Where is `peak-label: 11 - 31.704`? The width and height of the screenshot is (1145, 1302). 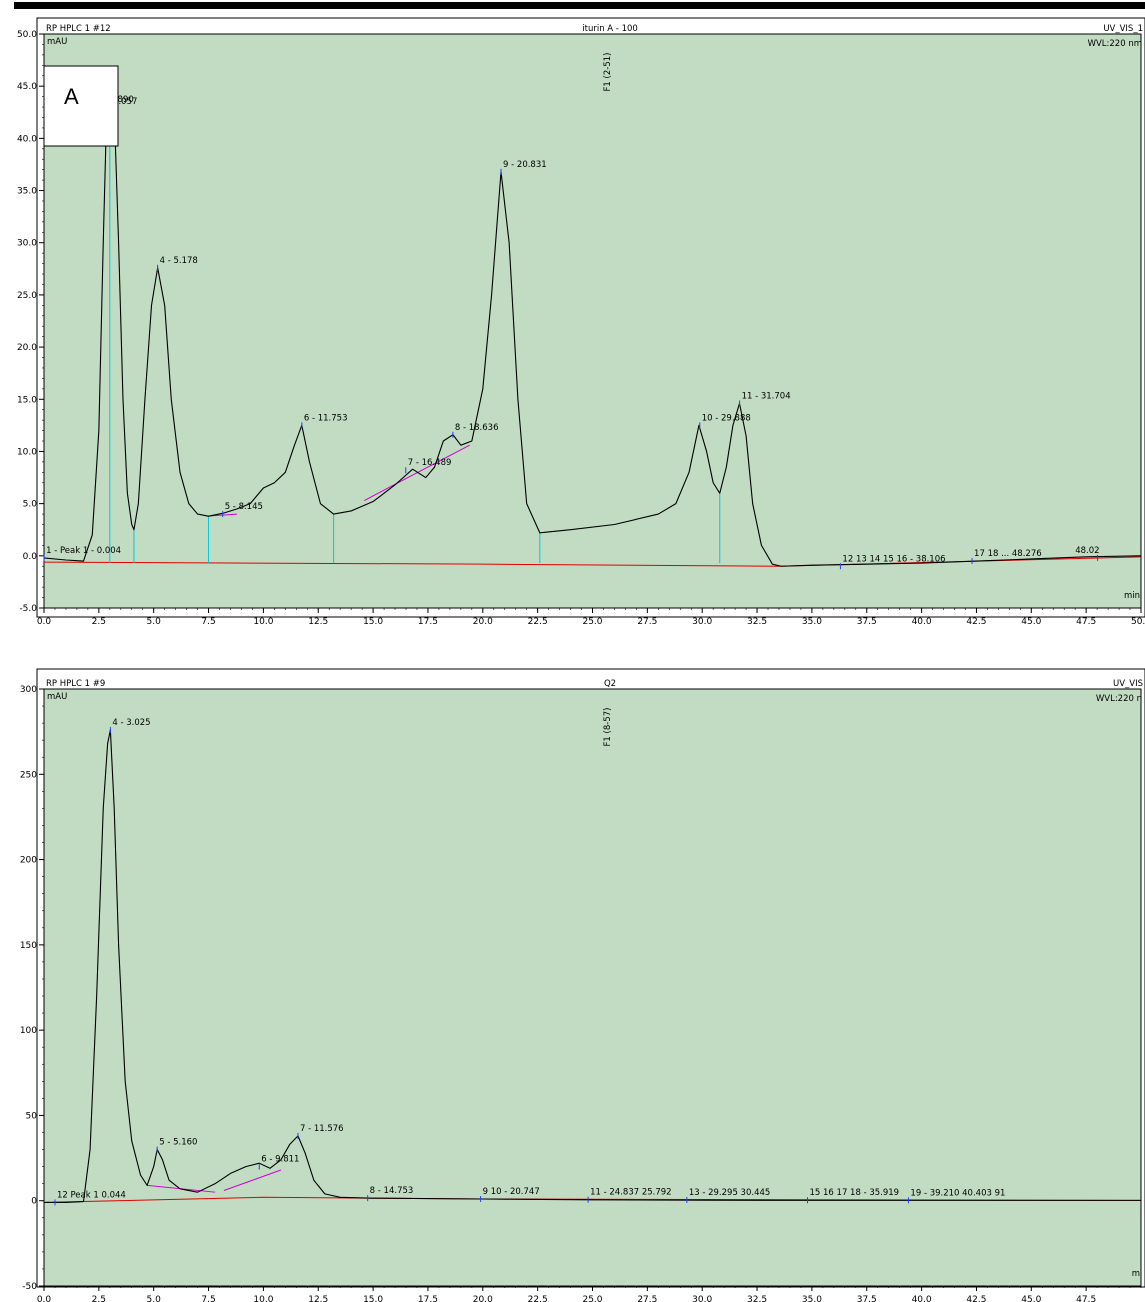
peak-label: 11 - 31.704 is located at coordinates (766, 396).